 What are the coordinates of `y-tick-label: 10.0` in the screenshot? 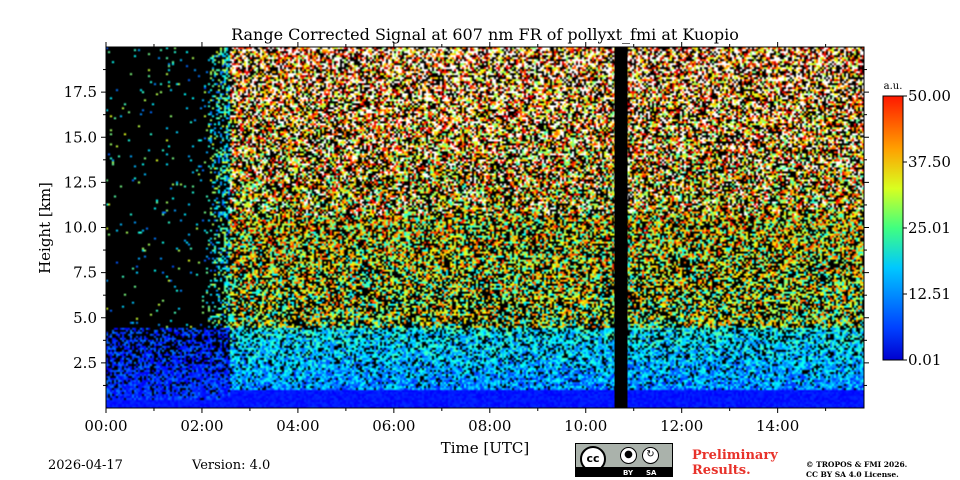 It's located at (80, 228).